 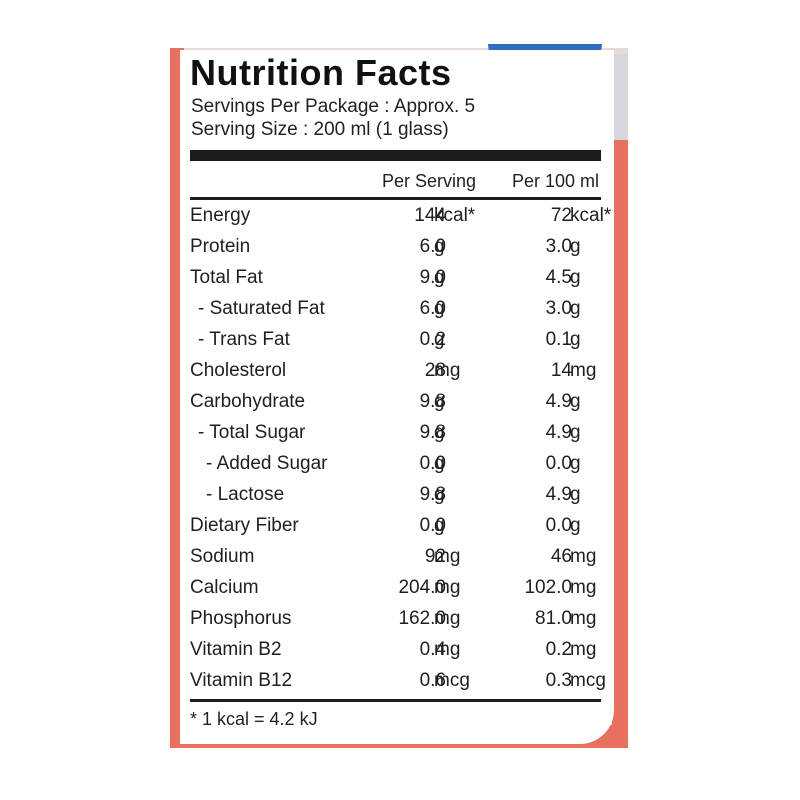 I want to click on table-row: Phosphorus 162.0 mg 81.0 mg, so click(x=400, y=623).